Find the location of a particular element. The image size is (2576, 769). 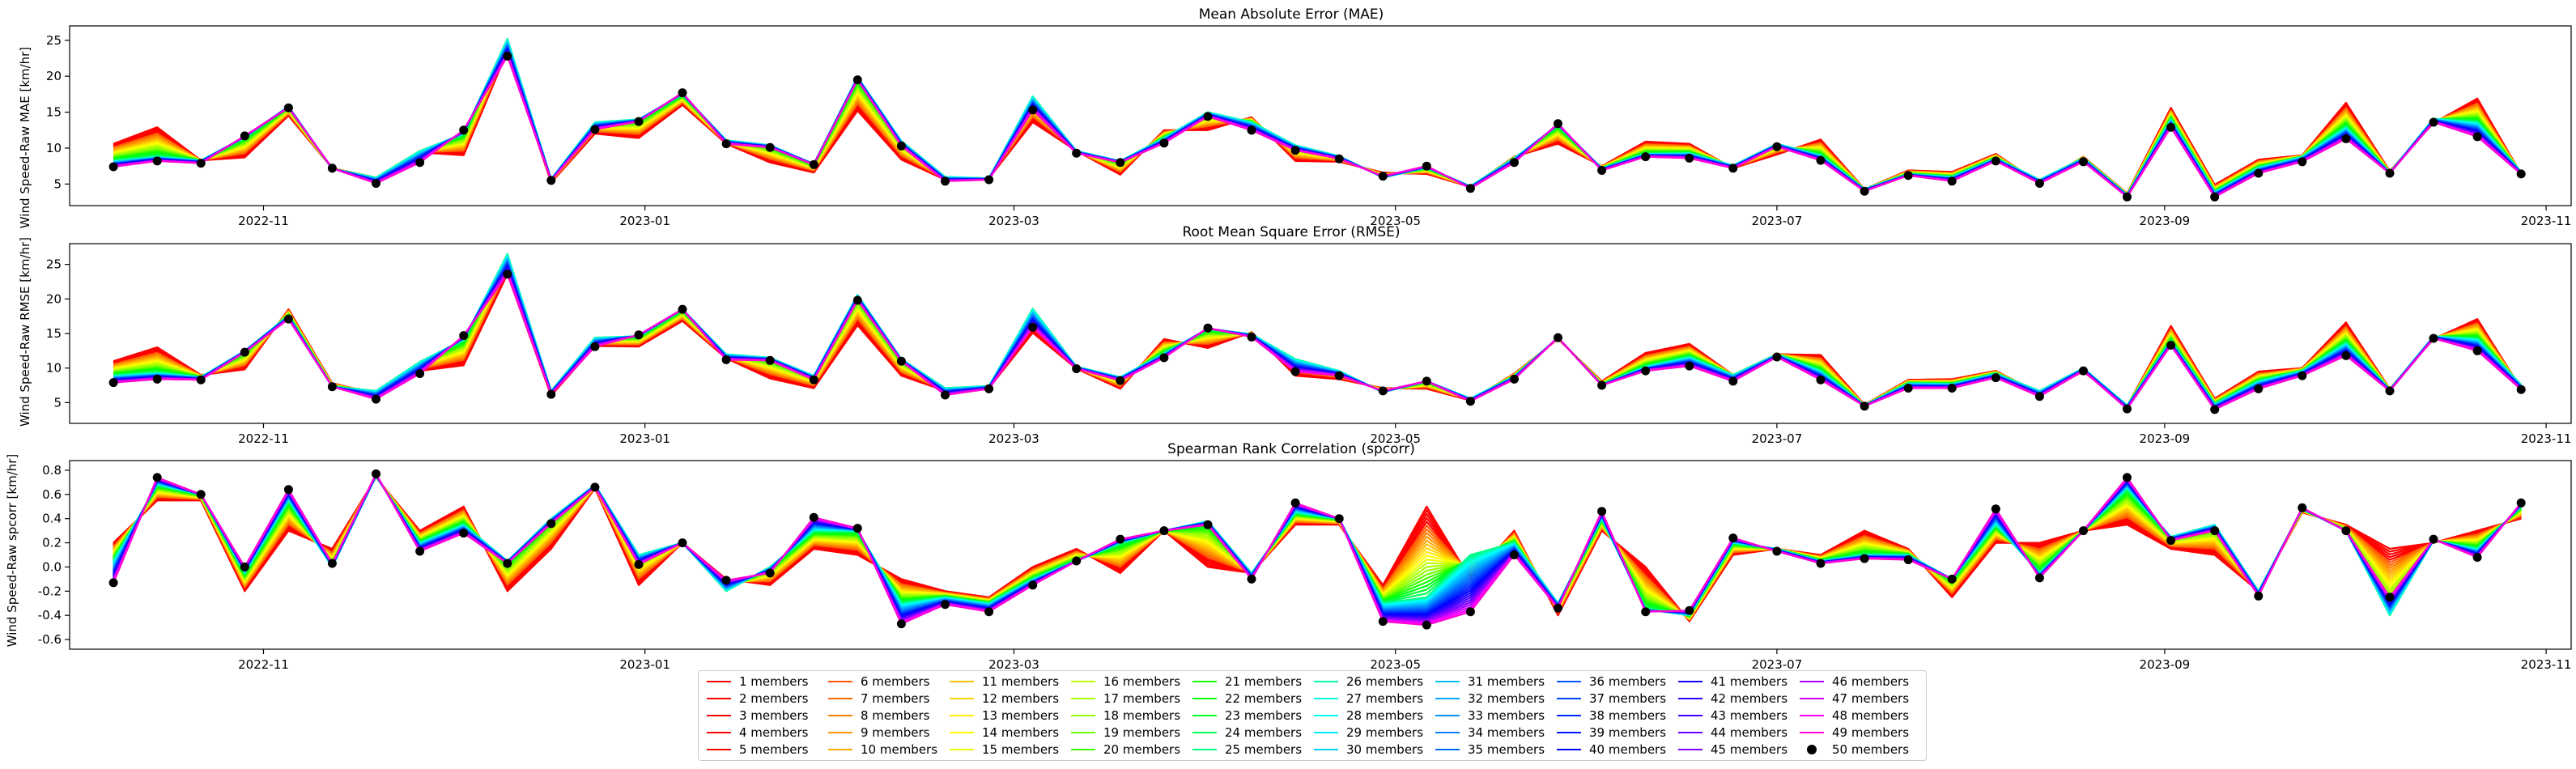

legend-item: 43 members is located at coordinates (1739, 716).